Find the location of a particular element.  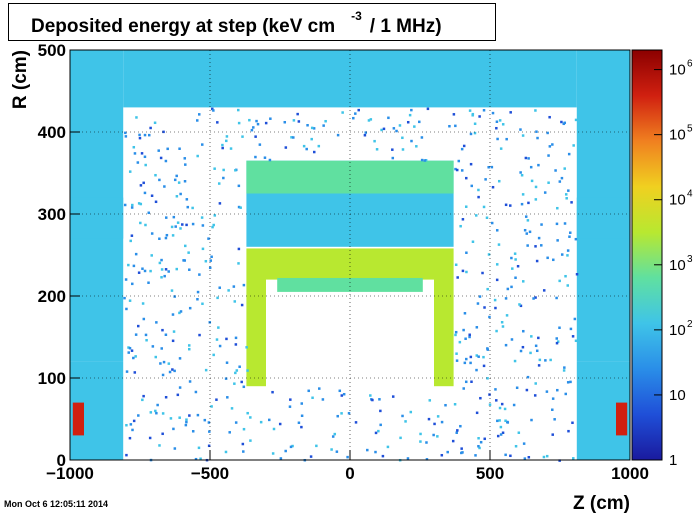

z-tick-exponent: 5 is located at coordinates (690, 129).